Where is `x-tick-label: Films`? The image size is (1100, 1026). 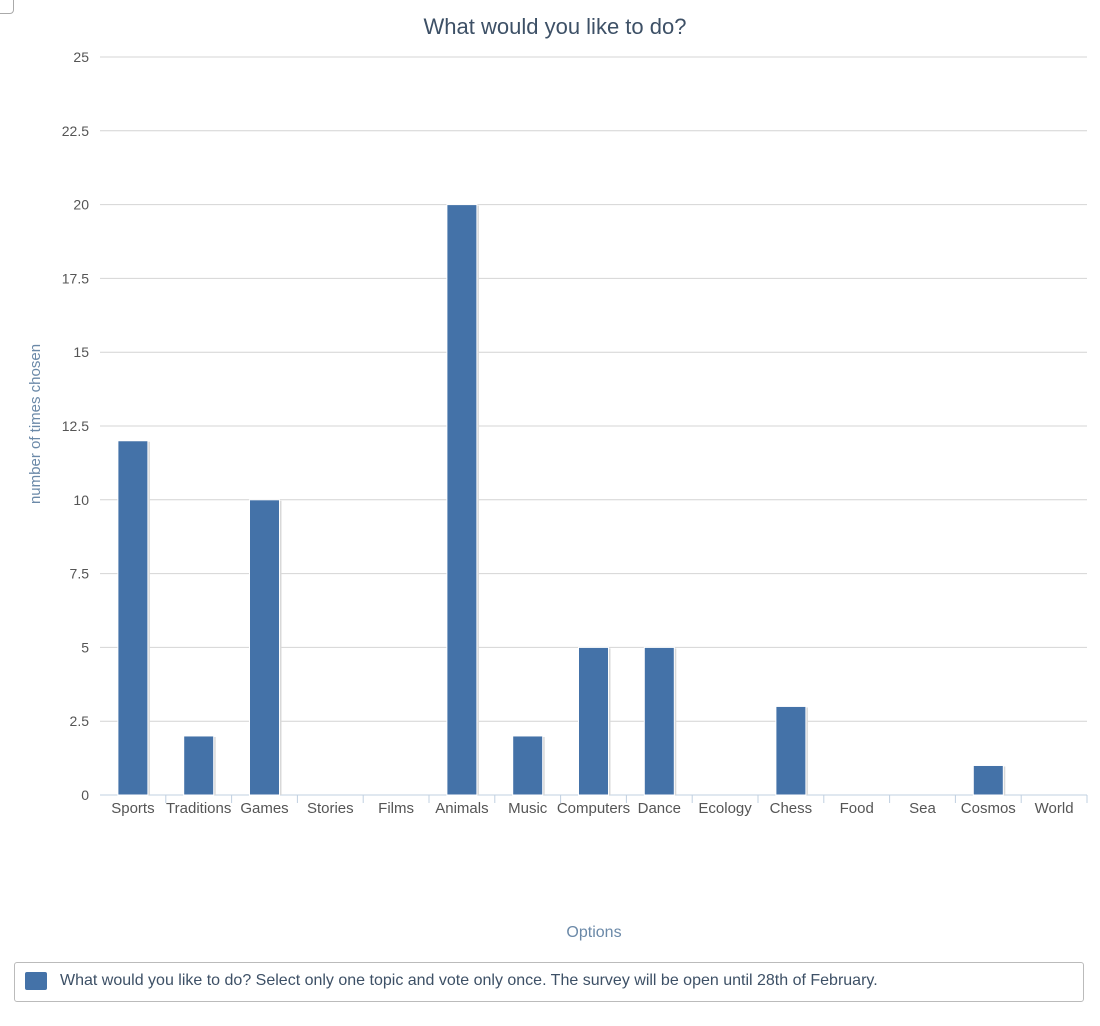 x-tick-label: Films is located at coordinates (396, 808).